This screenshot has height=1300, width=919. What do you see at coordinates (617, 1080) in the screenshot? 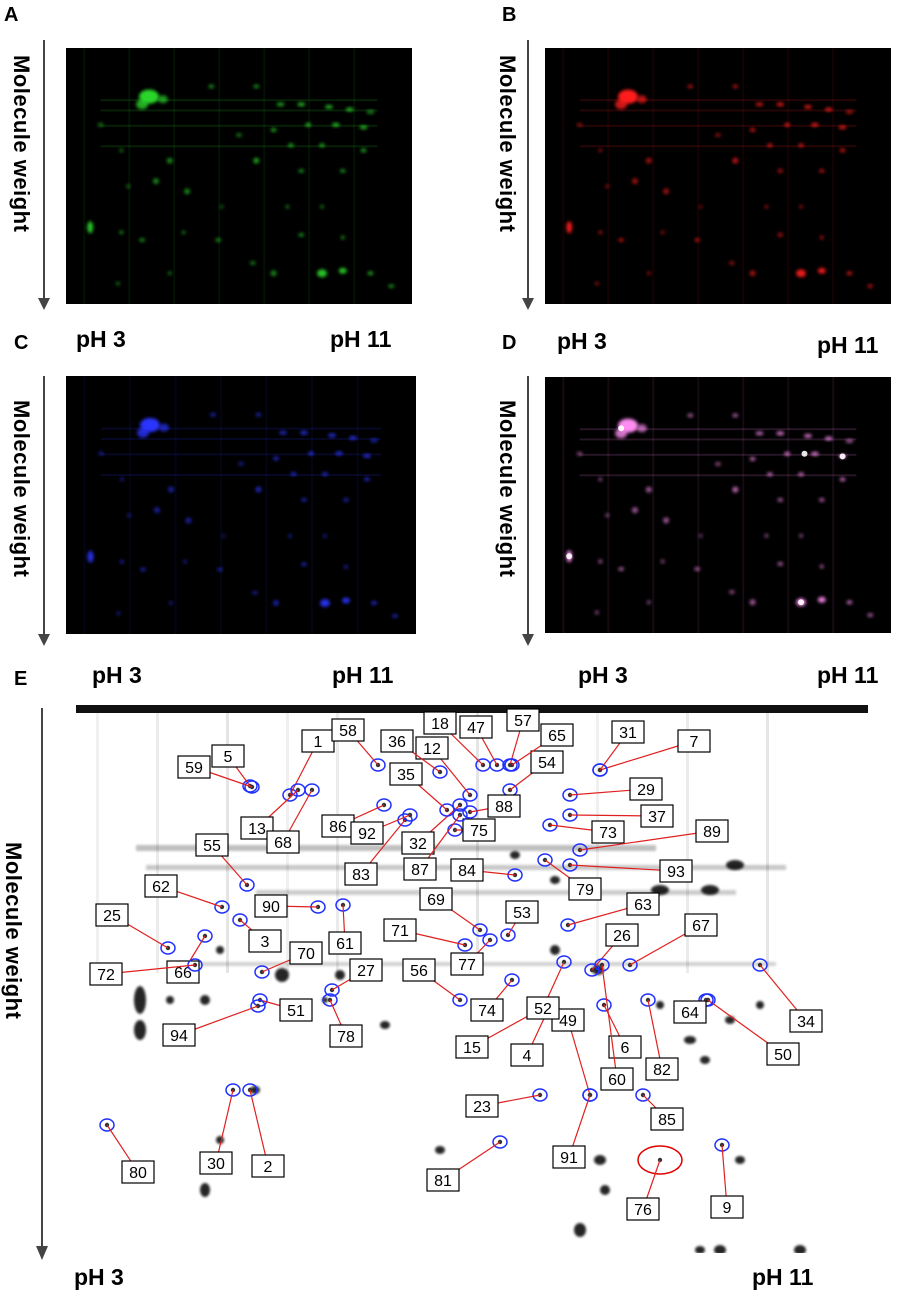
I see `spot-label: 60` at bounding box center [617, 1080].